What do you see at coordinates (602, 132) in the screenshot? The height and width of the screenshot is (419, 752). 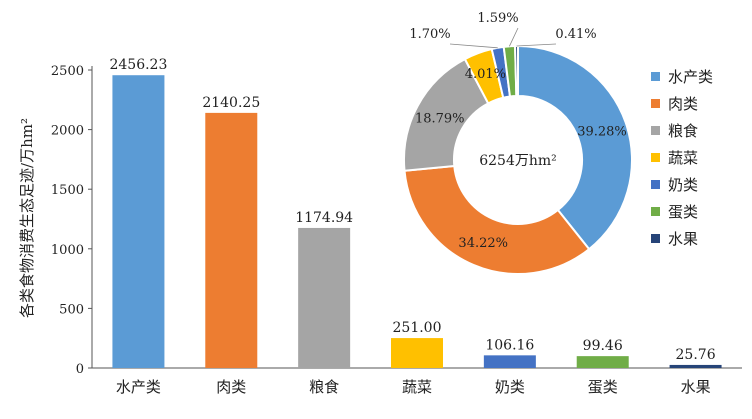 I see `donut-percent-label: 39.28%` at bounding box center [602, 132].